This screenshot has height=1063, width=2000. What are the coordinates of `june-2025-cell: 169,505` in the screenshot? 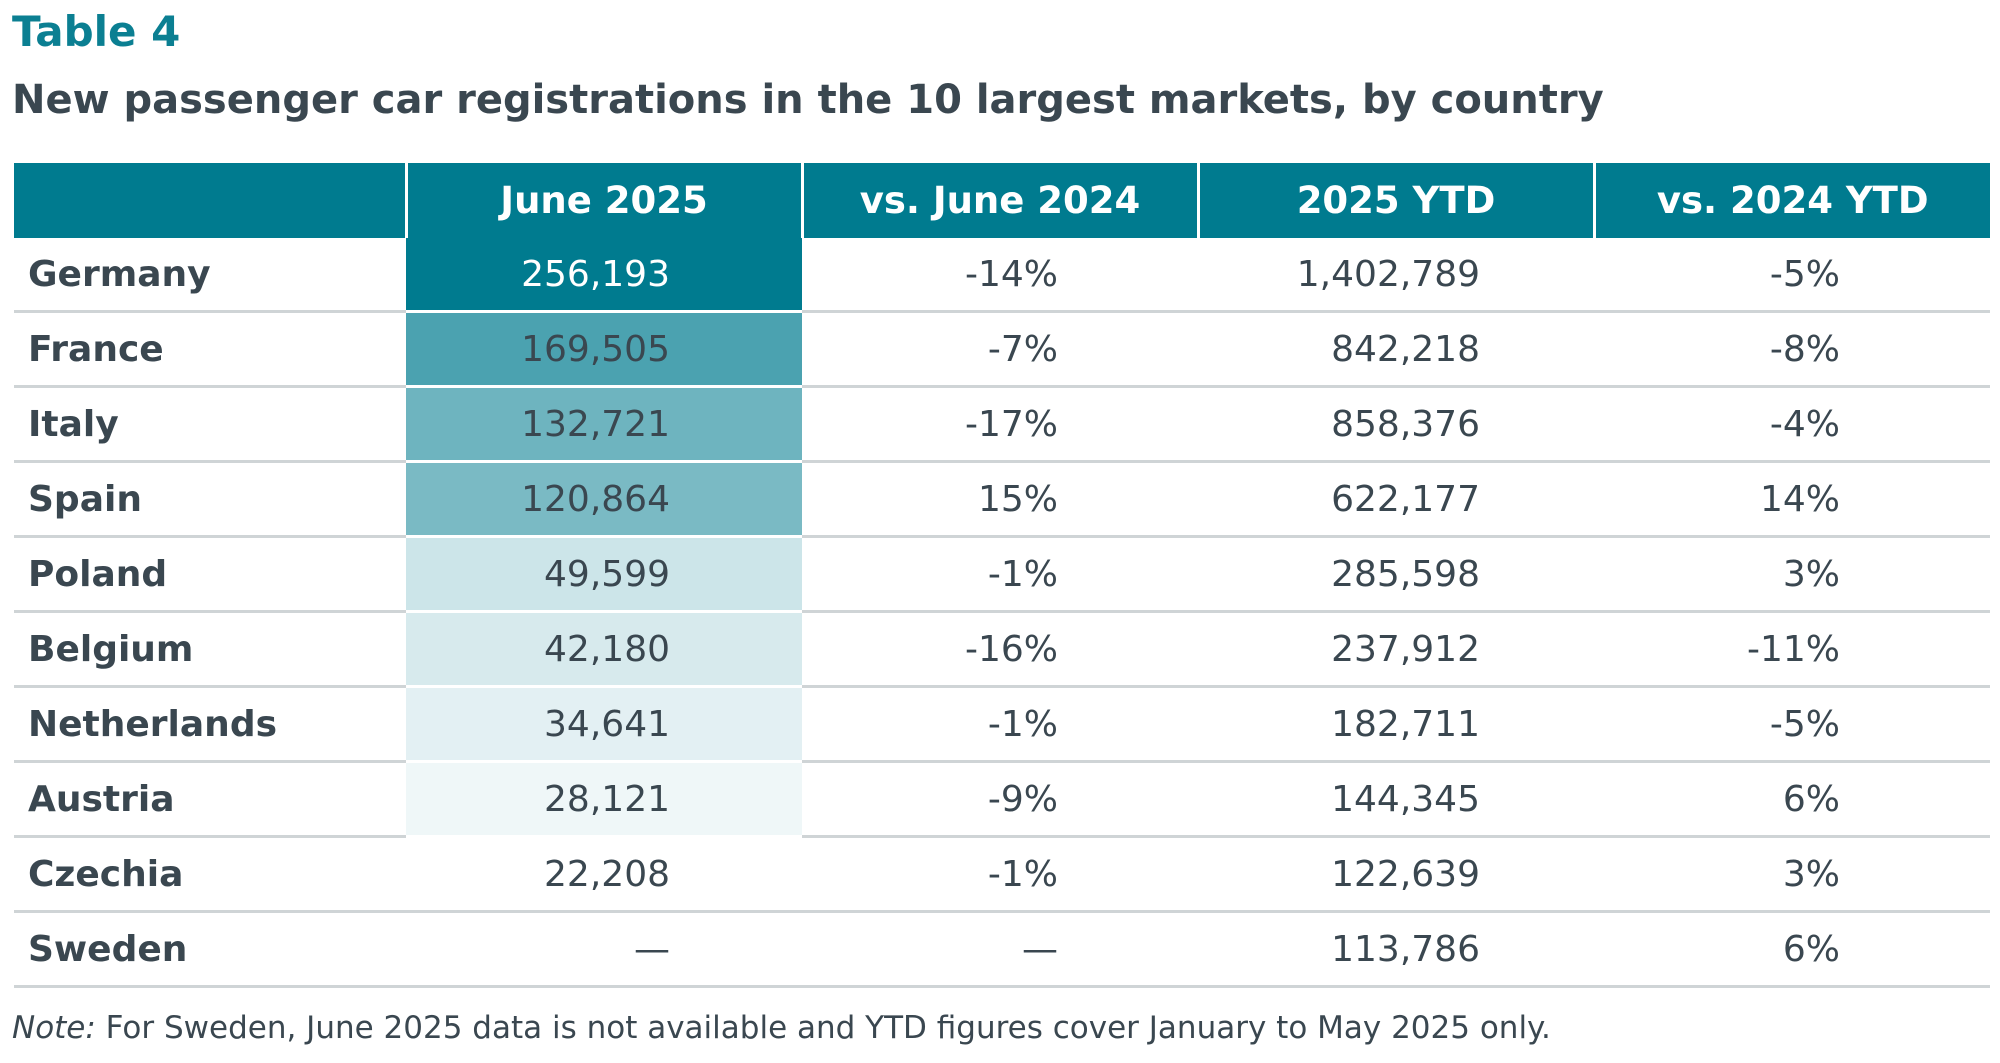 It's located at (604, 349).